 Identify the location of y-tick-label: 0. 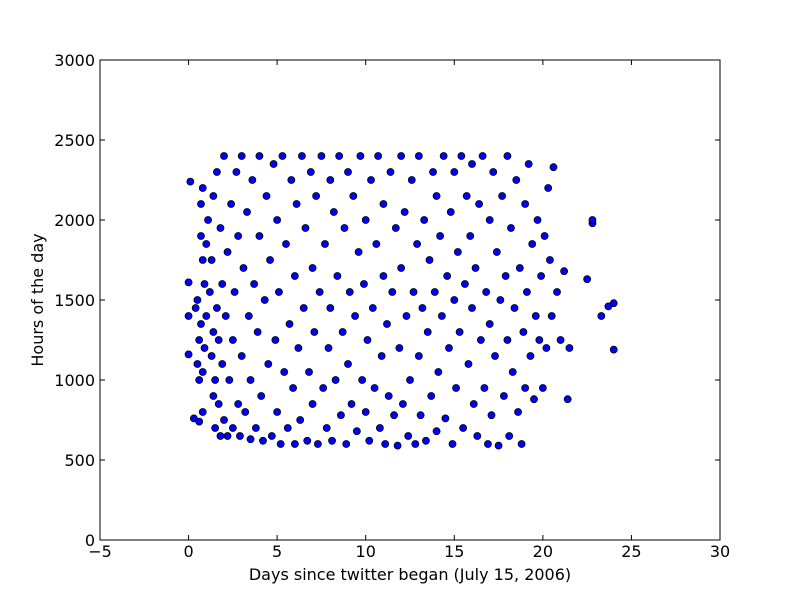
(90, 540).